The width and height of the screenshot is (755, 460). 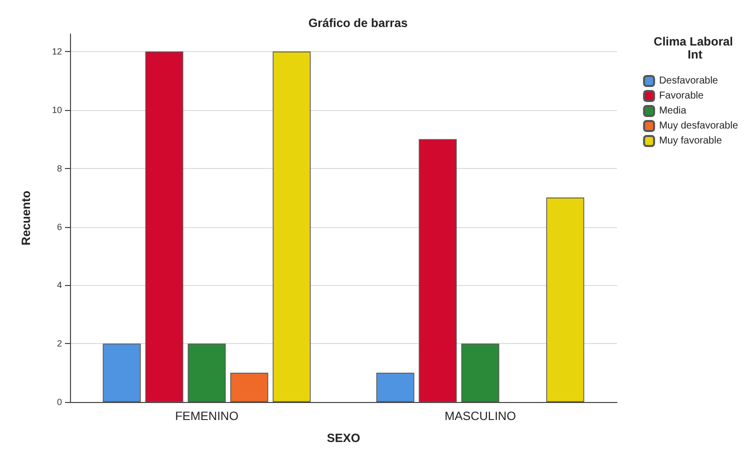 I want to click on legend-label: Favorable, so click(x=681, y=96).